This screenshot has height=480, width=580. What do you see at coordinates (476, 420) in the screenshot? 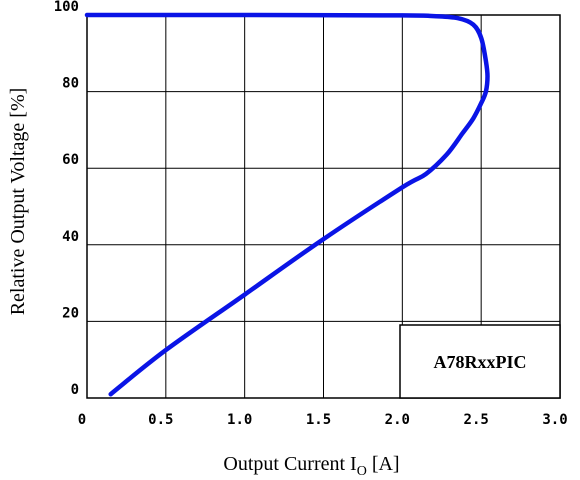
I see `x-tick-label: 2.5` at bounding box center [476, 420].